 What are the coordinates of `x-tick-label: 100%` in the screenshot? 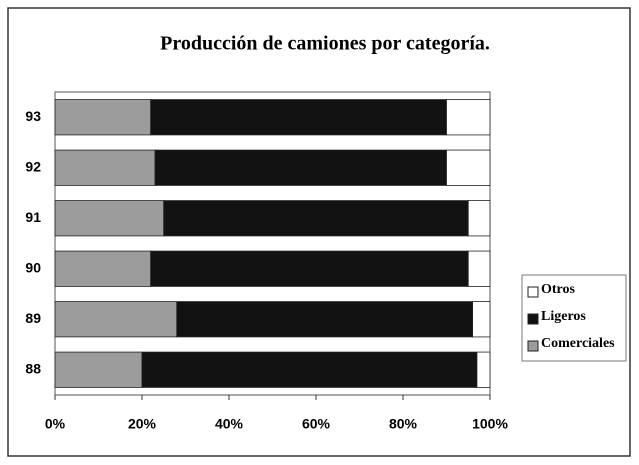 It's located at (490, 424).